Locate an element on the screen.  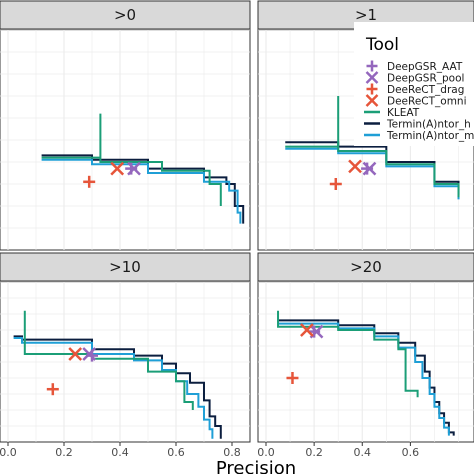
legend-label: DeepGSR_pool is located at coordinates (425, 79).